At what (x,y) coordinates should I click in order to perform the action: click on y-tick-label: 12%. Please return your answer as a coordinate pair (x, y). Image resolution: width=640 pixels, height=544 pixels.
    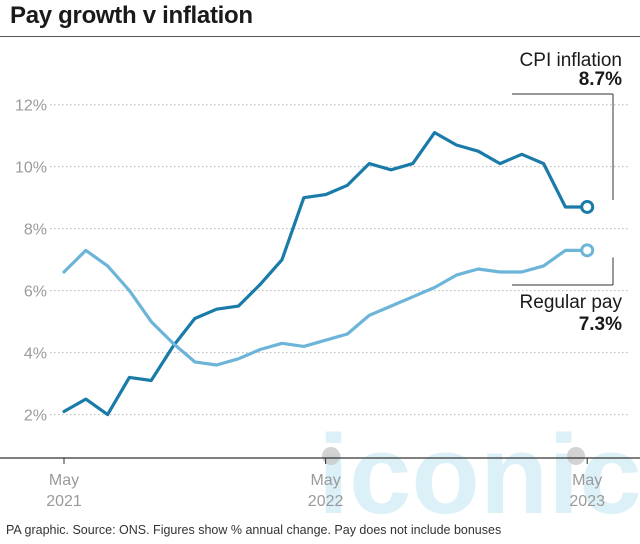
    Looking at the image, I should click on (31, 106).